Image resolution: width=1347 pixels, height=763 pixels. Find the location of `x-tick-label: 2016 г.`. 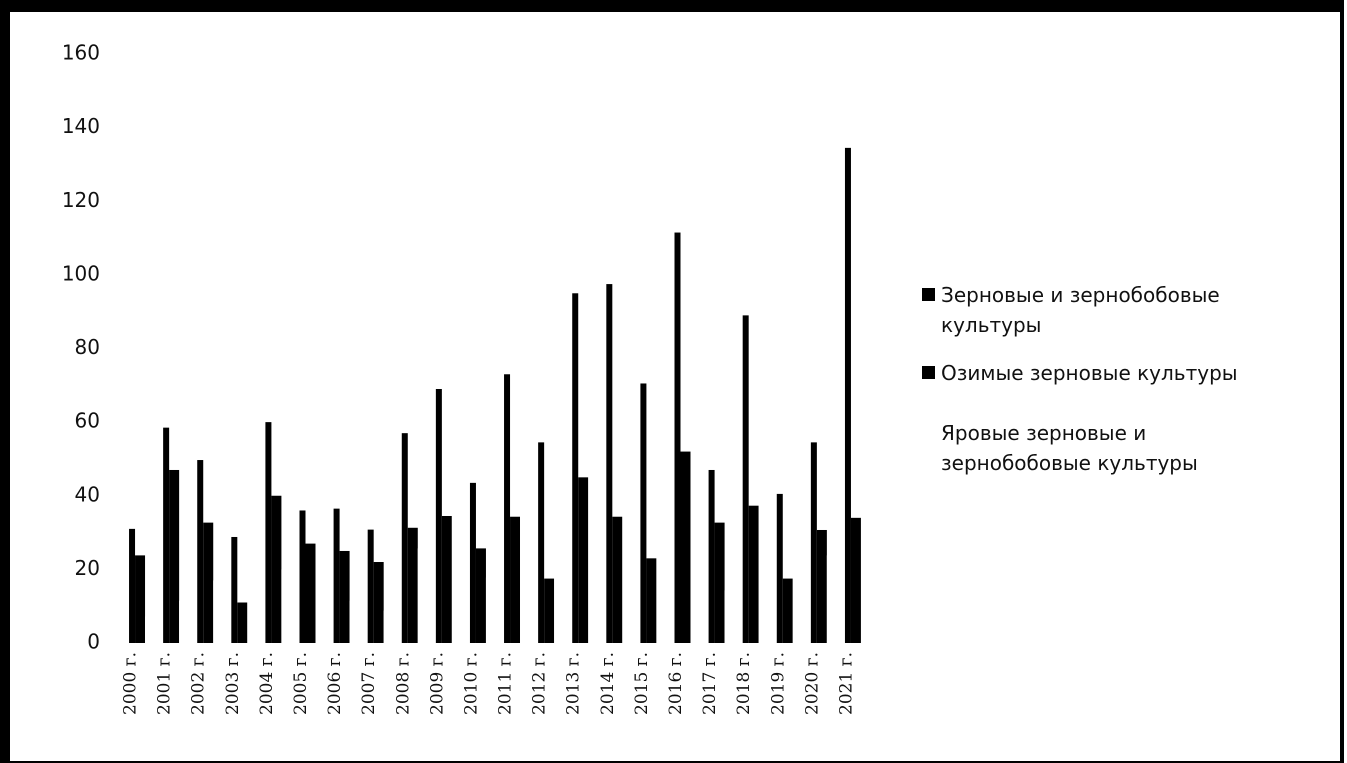

x-tick-label: 2016 г. is located at coordinates (676, 683).